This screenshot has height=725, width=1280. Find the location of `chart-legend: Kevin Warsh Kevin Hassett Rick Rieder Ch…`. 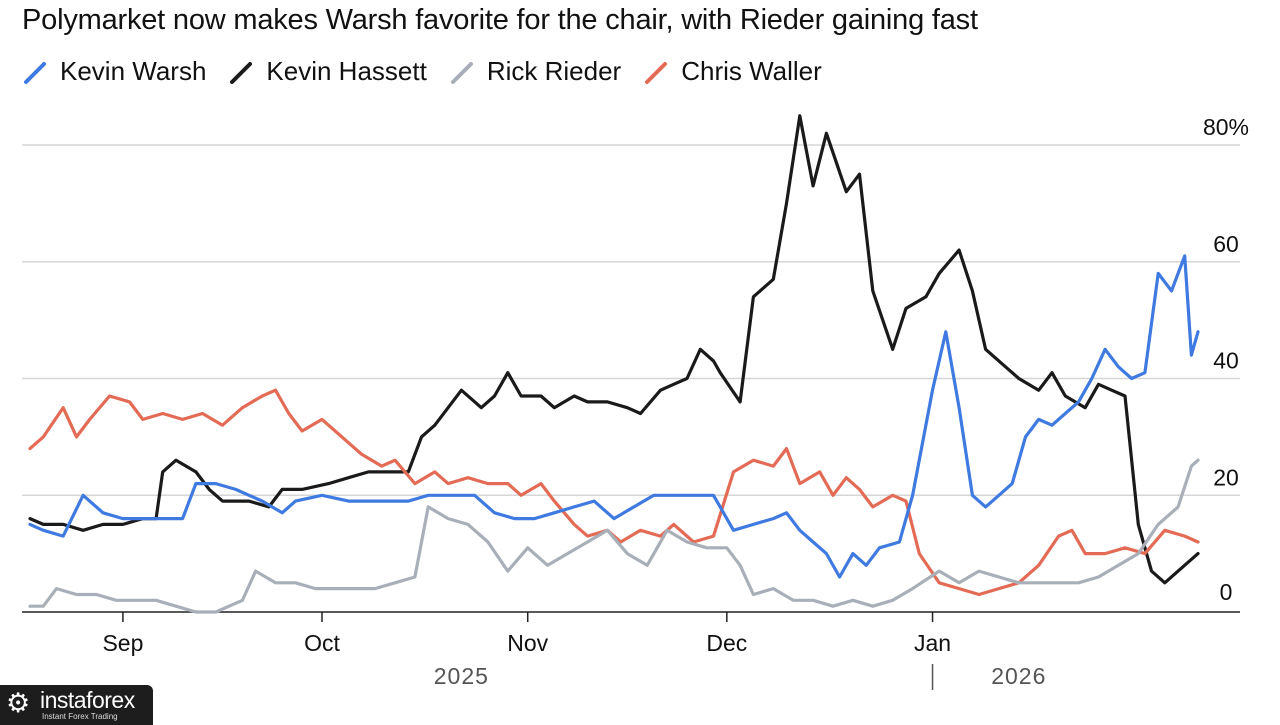

chart-legend: Kevin Warsh Kevin Hassett Rick Rieder Ch… is located at coordinates (433, 71).